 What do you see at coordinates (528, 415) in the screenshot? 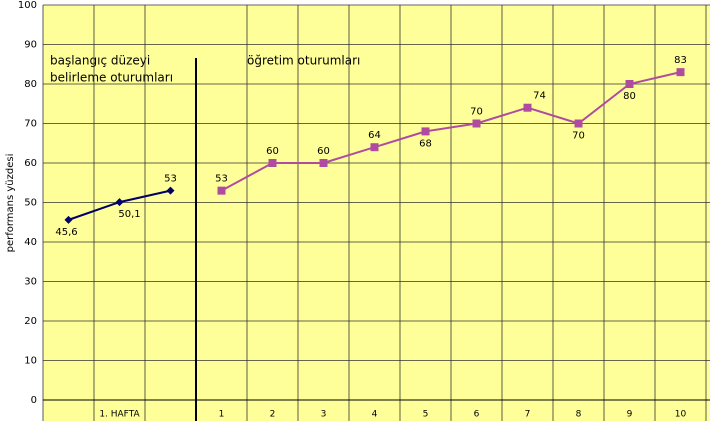
I see `x-tick-label: 7` at bounding box center [528, 415].